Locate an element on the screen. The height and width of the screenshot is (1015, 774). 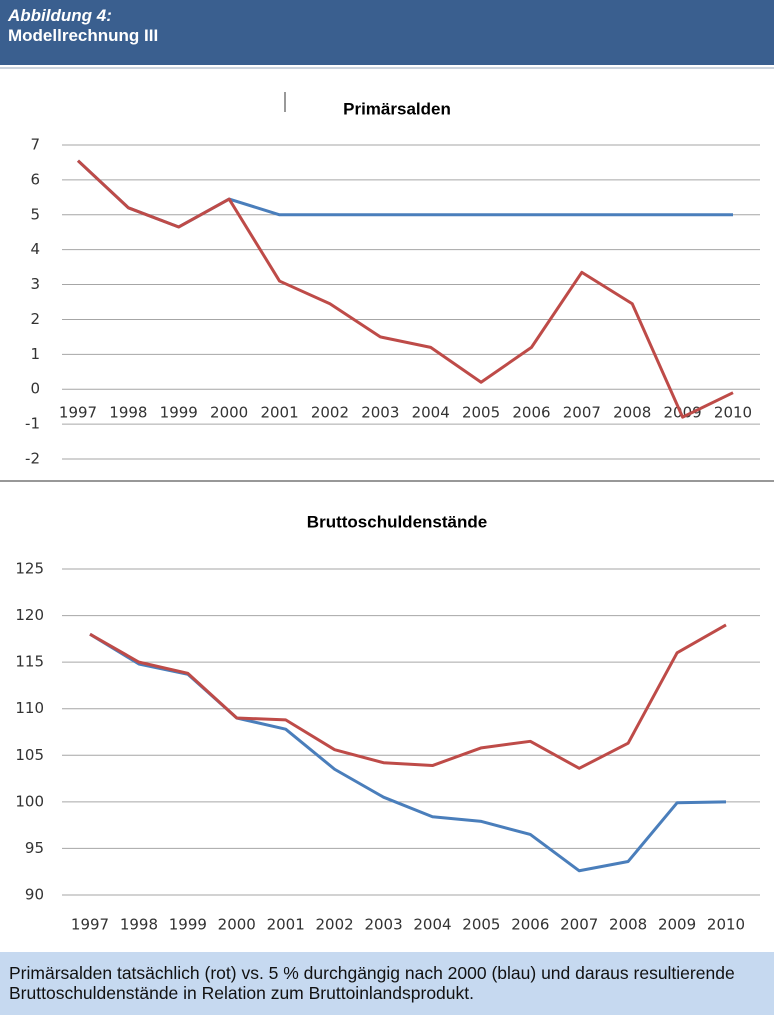
y-tick-label: 0 is located at coordinates (35, 389).